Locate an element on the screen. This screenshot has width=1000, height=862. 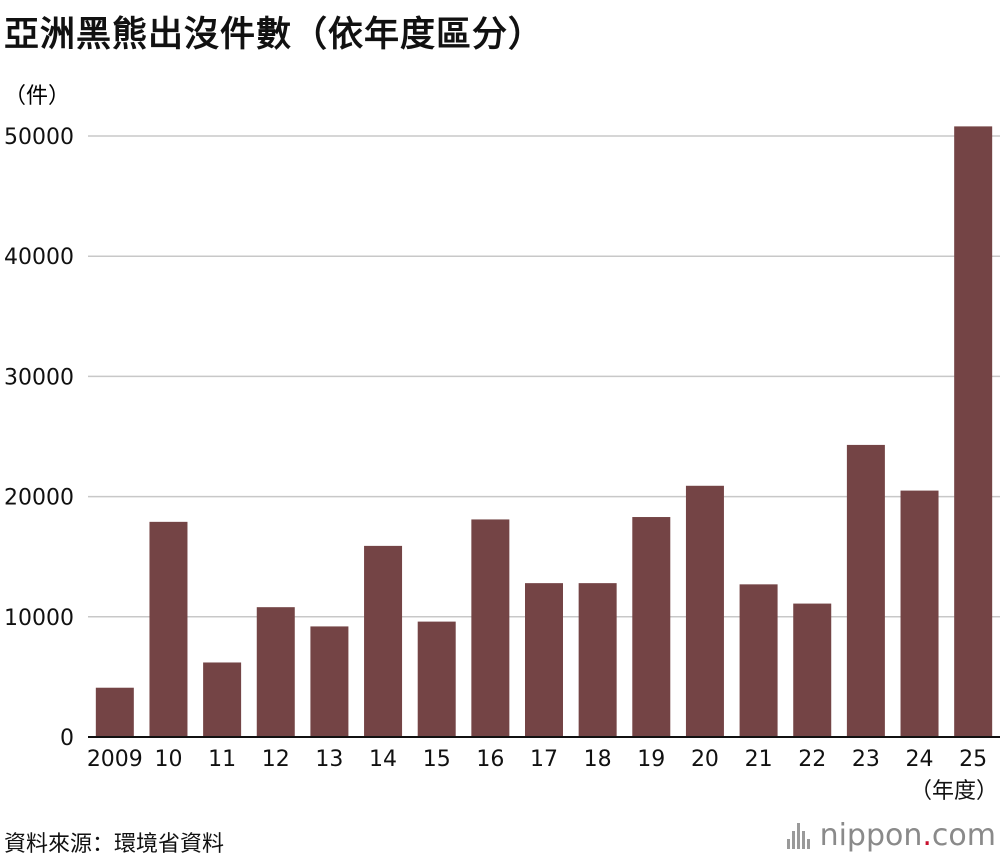
source-note: 資料來源：環境省資料 is located at coordinates (114, 844).